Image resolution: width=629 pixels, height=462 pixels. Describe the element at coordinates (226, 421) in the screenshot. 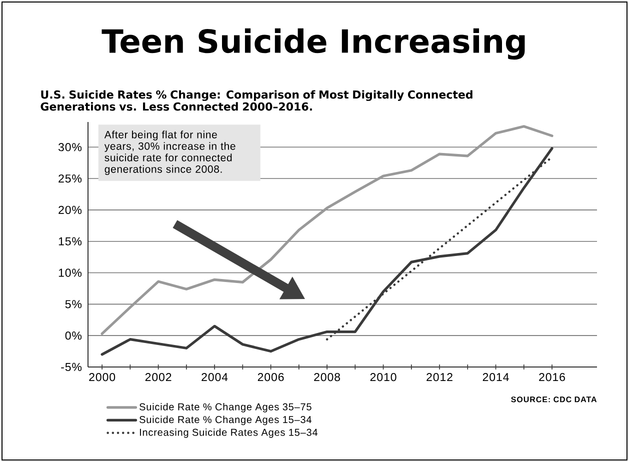

I see `legend-label: Suicide Rate % Change Ages 15–34` at that location.